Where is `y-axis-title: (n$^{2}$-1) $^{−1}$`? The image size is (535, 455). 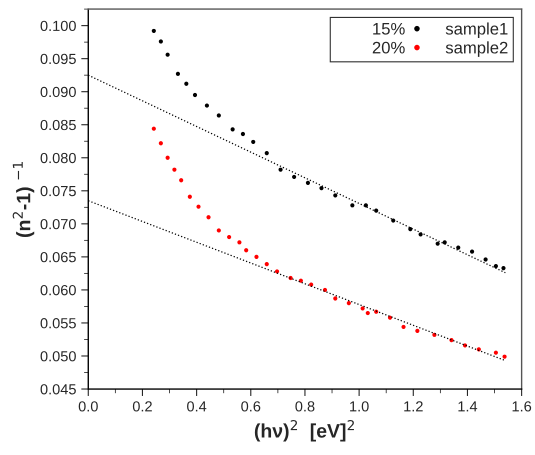
y-axis-title: (n$^{2}$-1) $^{−1}$ is located at coordinates (23, 199).